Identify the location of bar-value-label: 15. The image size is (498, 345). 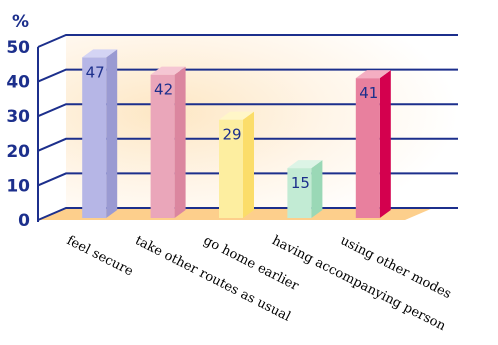
(300, 183).